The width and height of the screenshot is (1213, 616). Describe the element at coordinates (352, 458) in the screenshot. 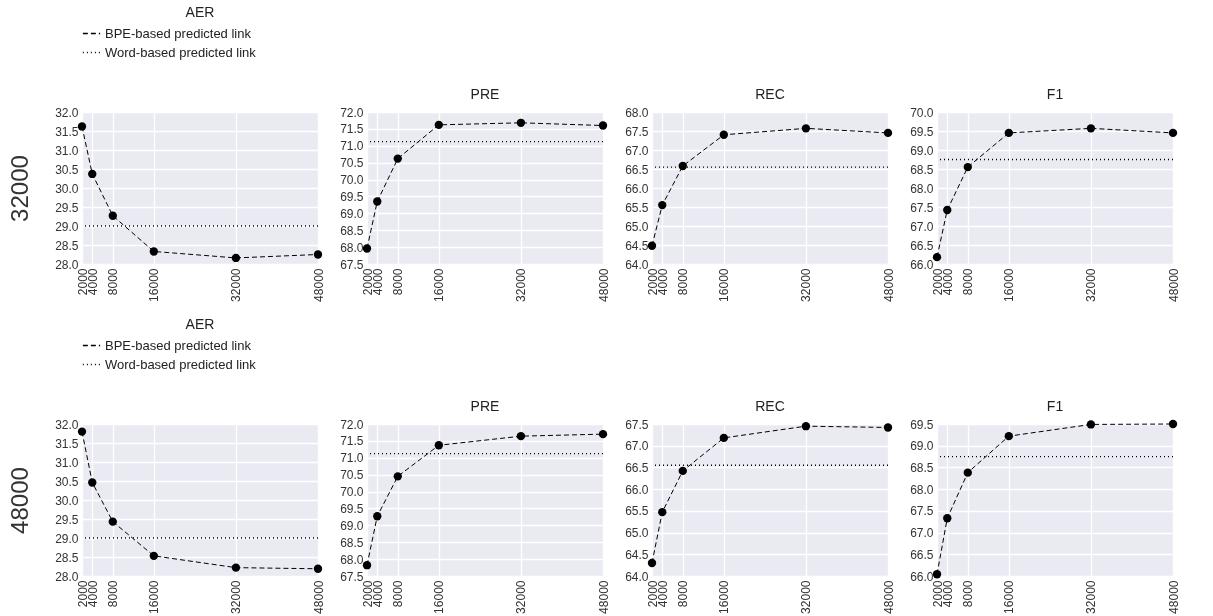

I see `y-tick-label: 71.0` at that location.